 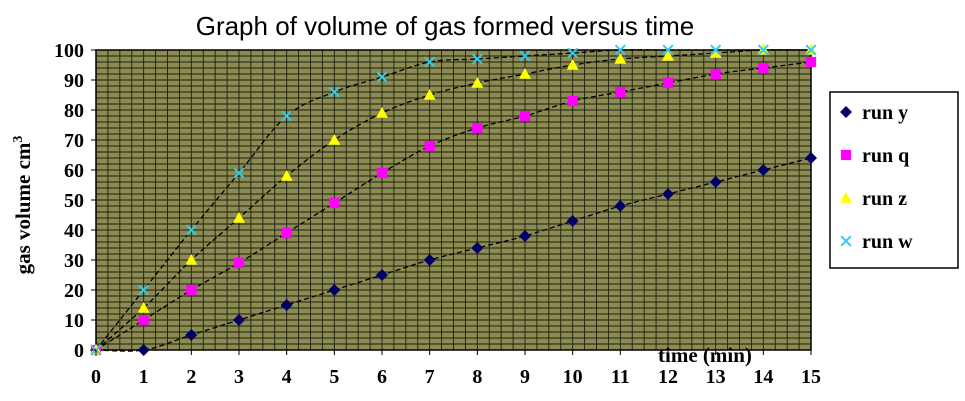 I want to click on y-tick-label: 80, so click(x=74, y=111).